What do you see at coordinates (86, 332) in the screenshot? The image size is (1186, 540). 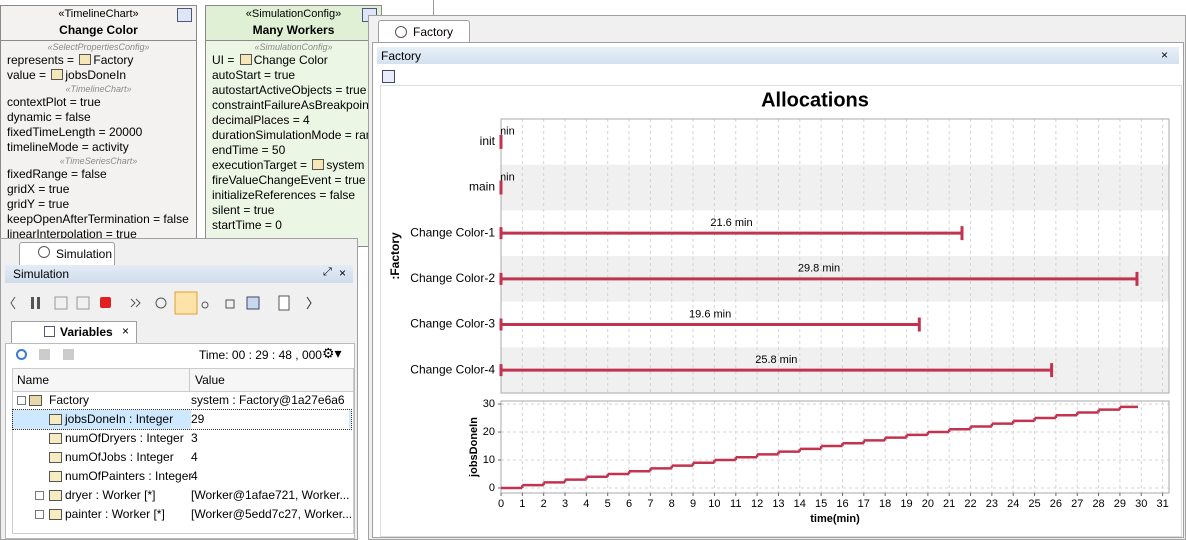 I see `tab-label: Variables` at bounding box center [86, 332].